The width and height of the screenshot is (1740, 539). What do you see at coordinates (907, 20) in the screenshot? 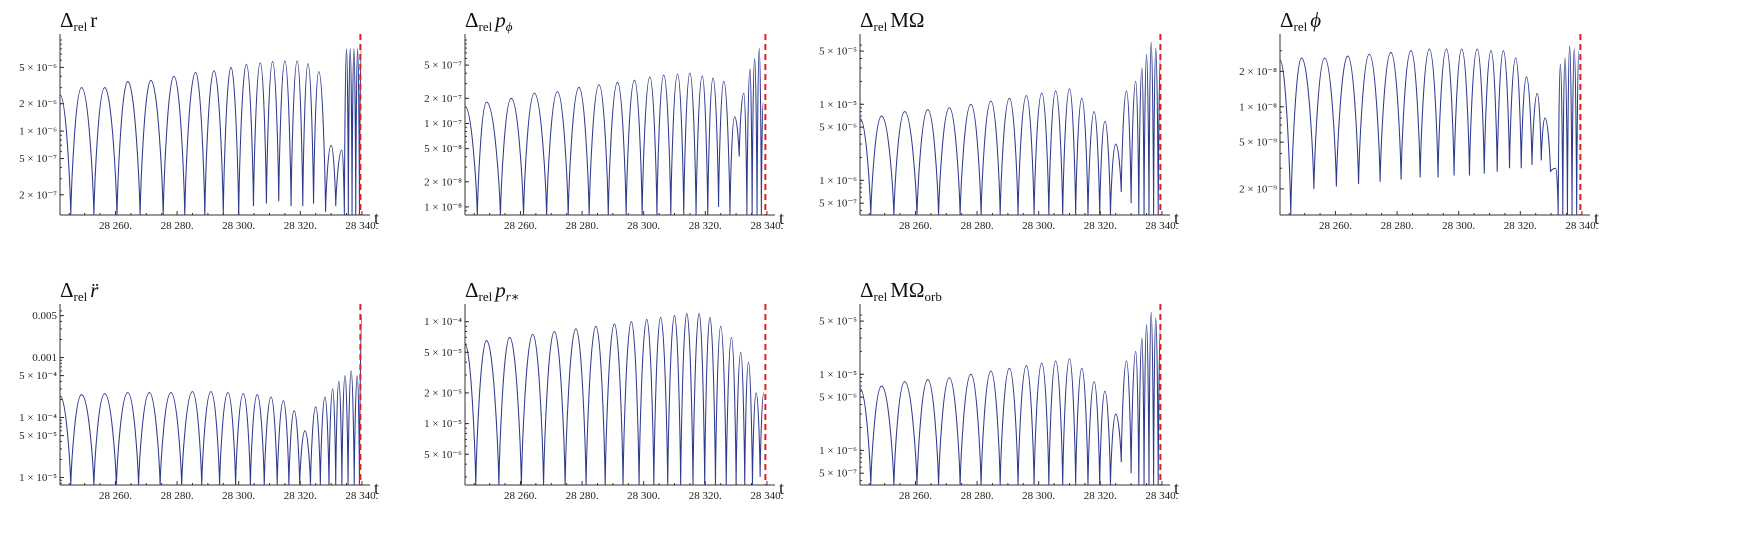
I see `title-quantity: MΩ` at bounding box center [907, 20].